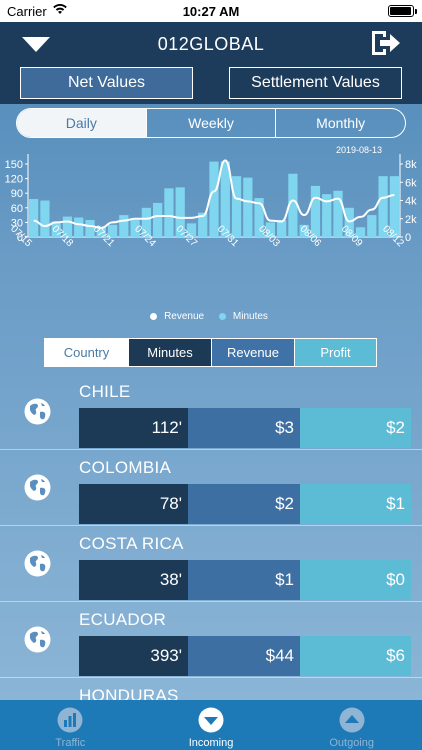 Image resolution: width=422 pixels, height=750 pixels. What do you see at coordinates (27, 11) in the screenshot?
I see `carrier-label: Carrier` at bounding box center [27, 11].